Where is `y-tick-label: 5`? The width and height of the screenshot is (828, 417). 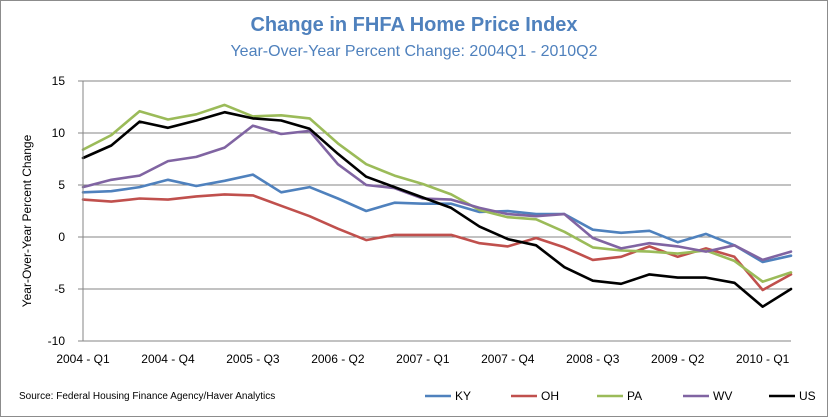
y-tick-label: 5 is located at coordinates (61, 185).